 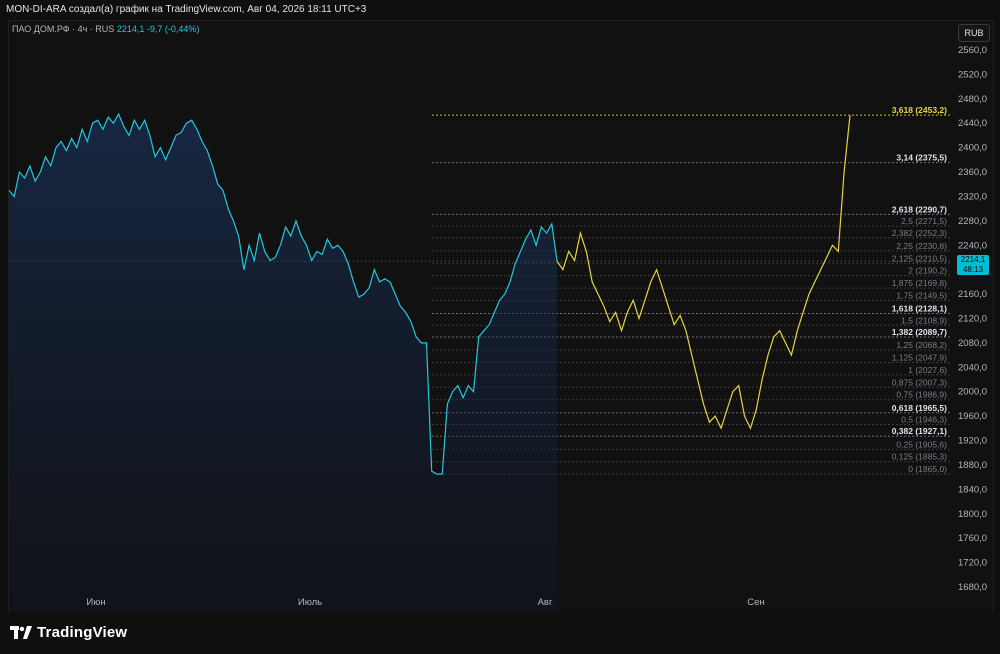 I want to click on x-tick-label: Июль, so click(x=310, y=602).